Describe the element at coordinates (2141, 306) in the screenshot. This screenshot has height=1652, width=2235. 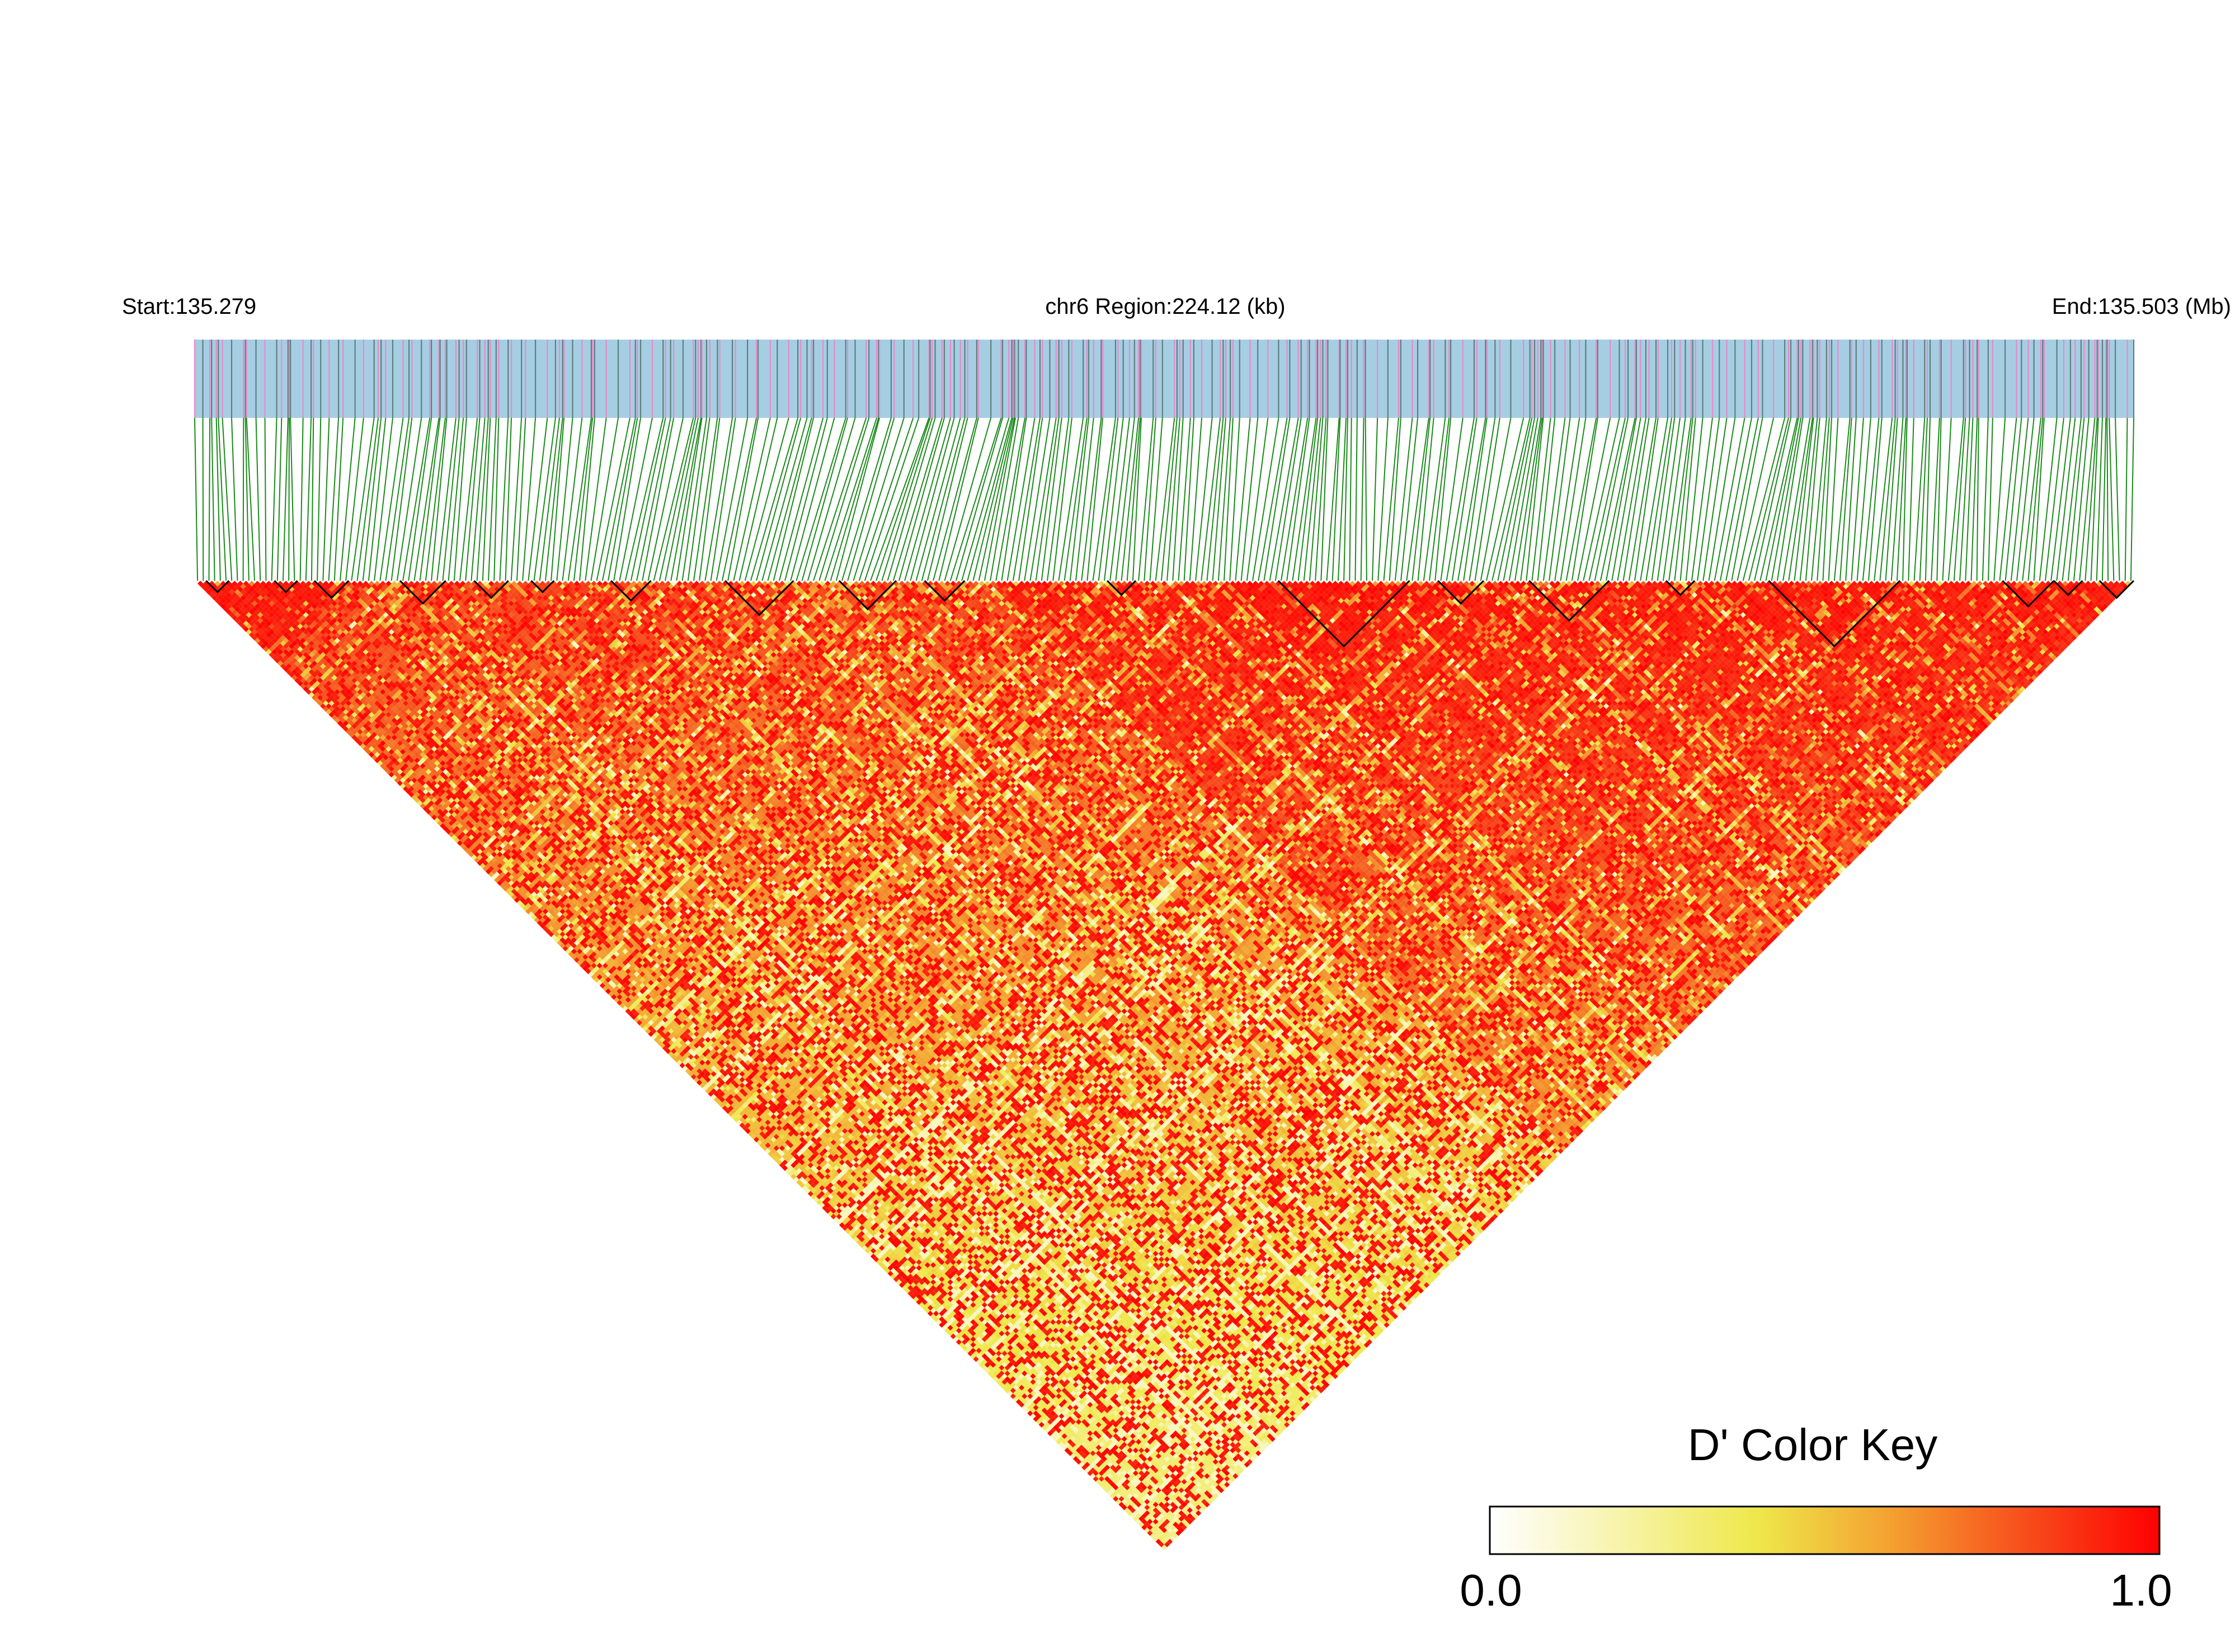
I see `region-end-label: End:135.503 (Mb)` at that location.